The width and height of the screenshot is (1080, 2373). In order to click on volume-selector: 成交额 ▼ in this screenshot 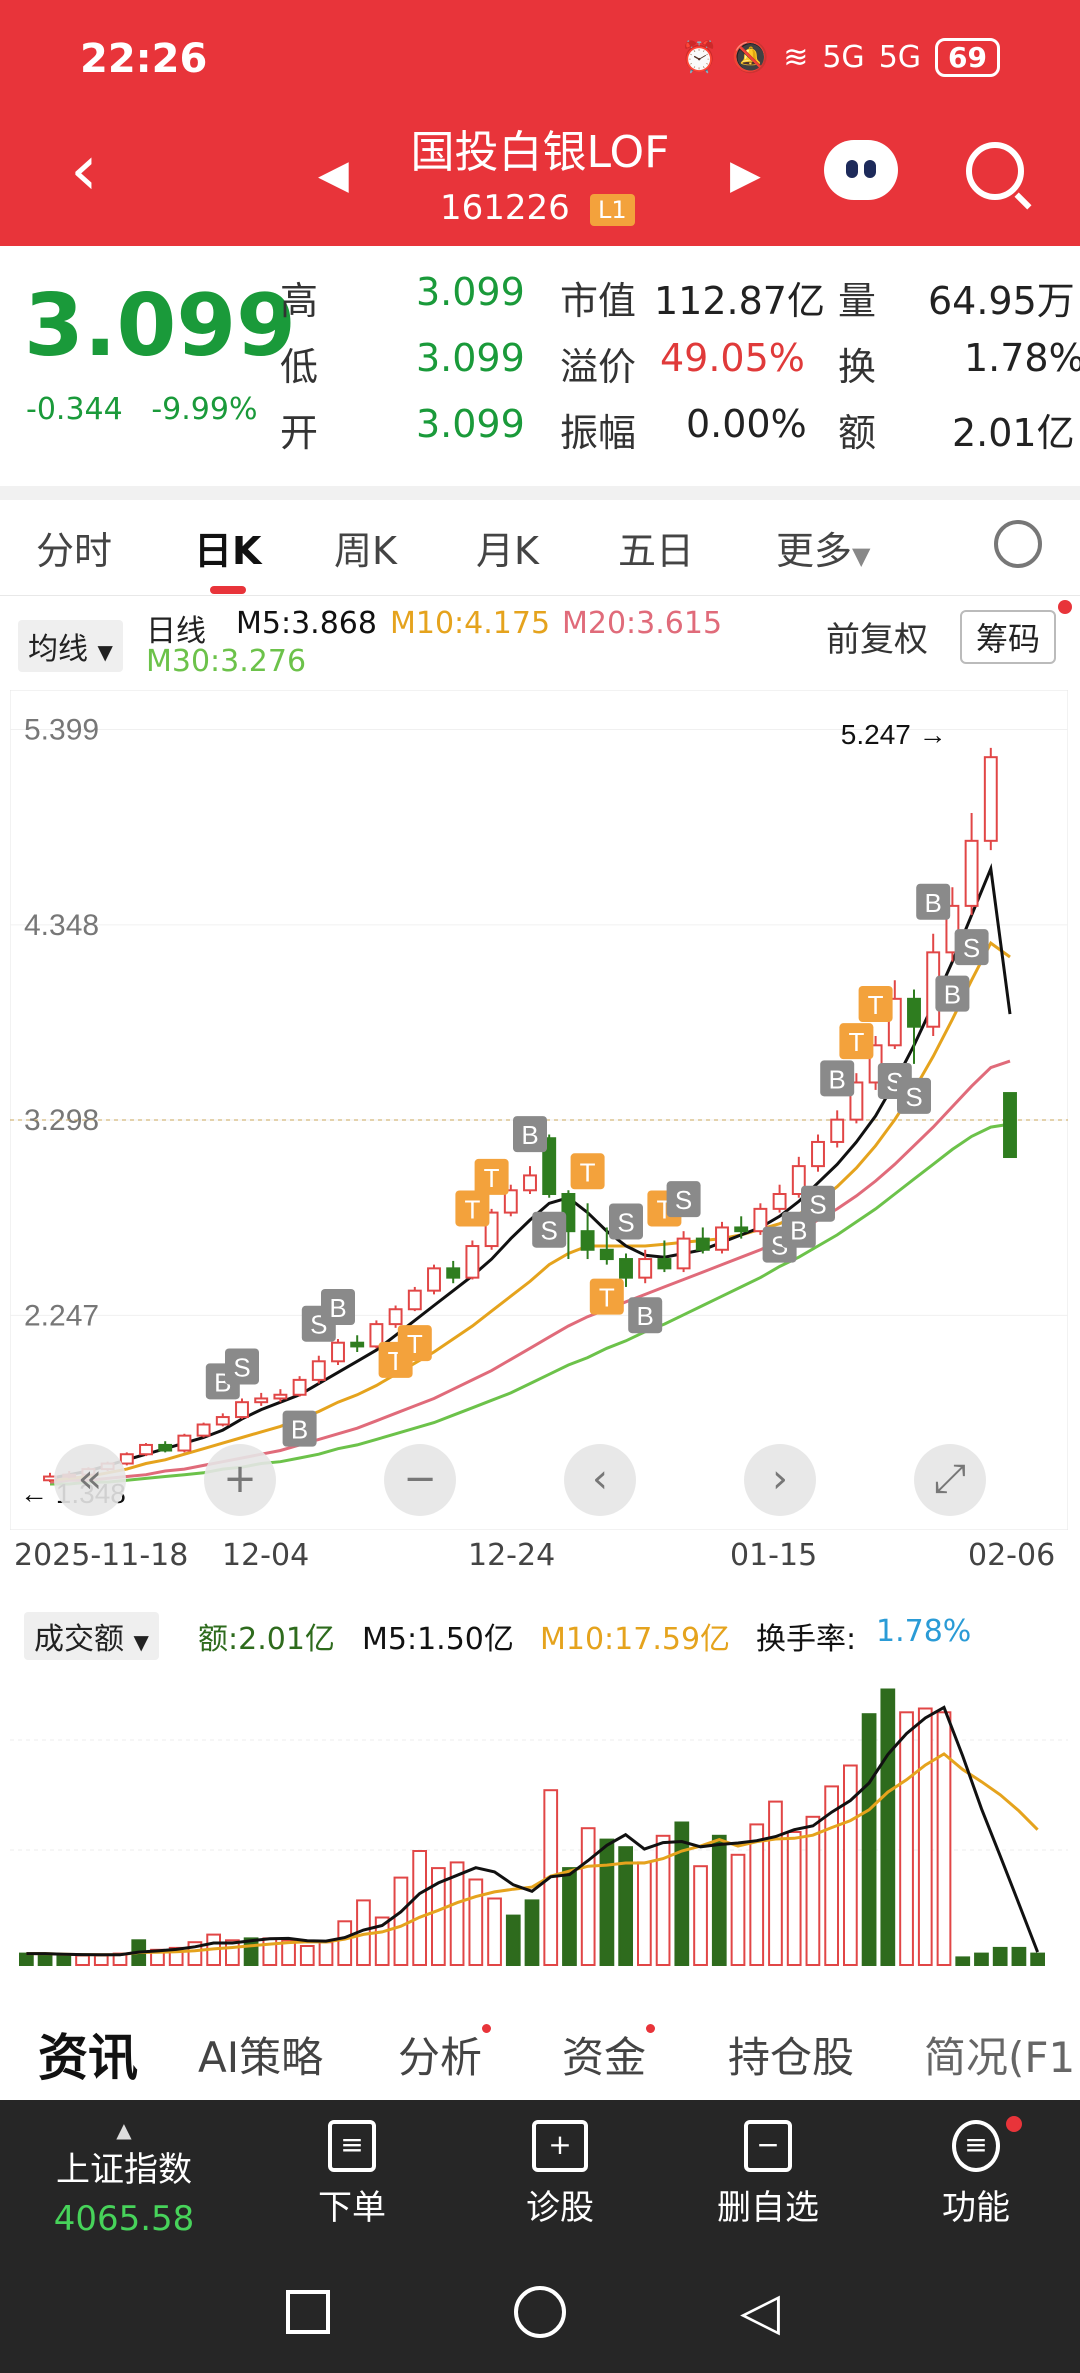, I will do `click(91, 1636)`.